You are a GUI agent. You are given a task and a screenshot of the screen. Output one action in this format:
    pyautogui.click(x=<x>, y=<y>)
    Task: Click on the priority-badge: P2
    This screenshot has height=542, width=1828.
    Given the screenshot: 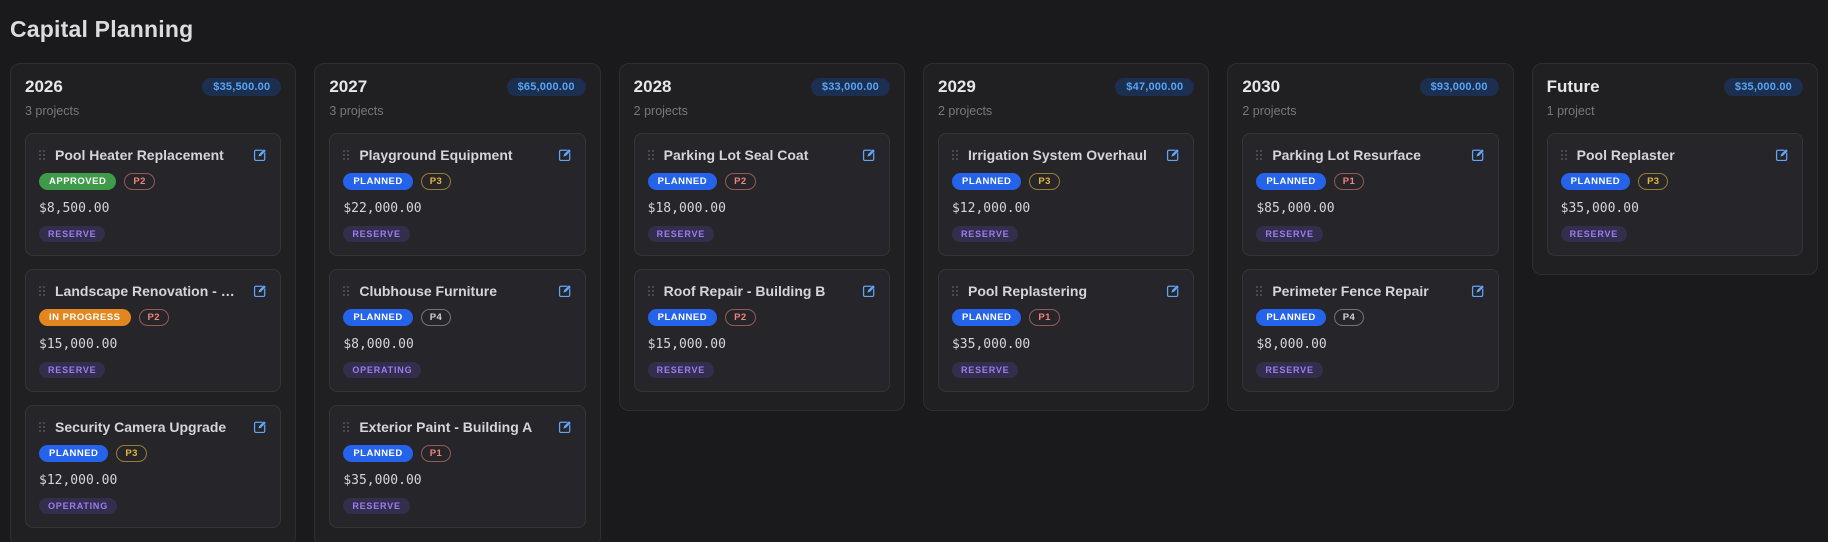 What is the action you would take?
    pyautogui.click(x=740, y=317)
    